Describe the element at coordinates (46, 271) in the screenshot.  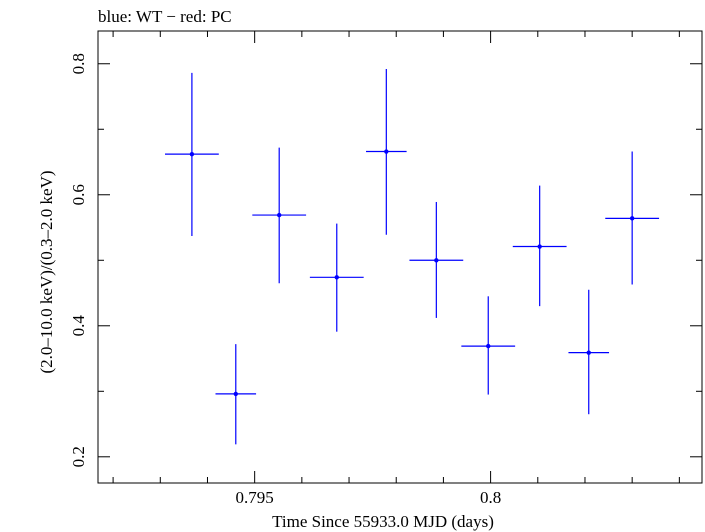
I see `y-axis-label: (2.0–10.0 keV)/(0.3–2.0 keV)` at that location.